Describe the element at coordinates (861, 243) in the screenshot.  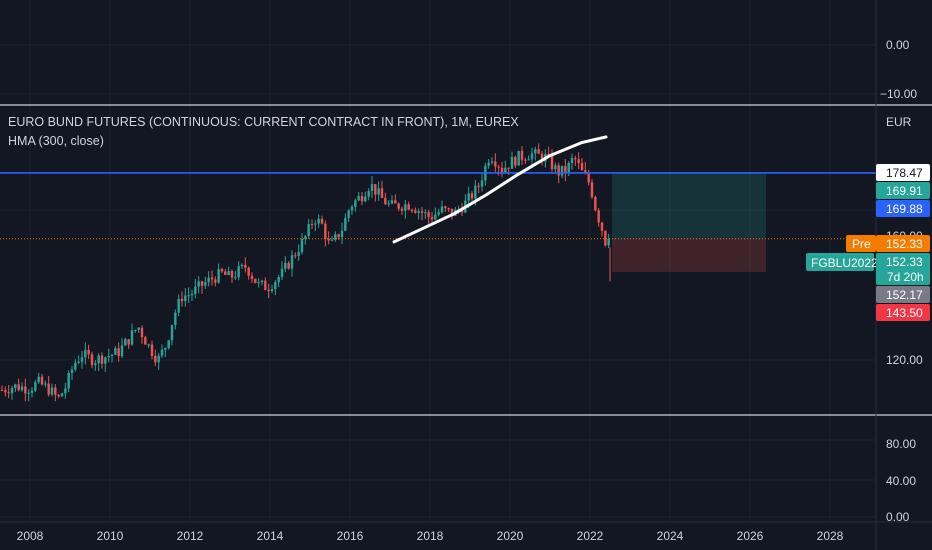
I see `pre-badge` at that location.